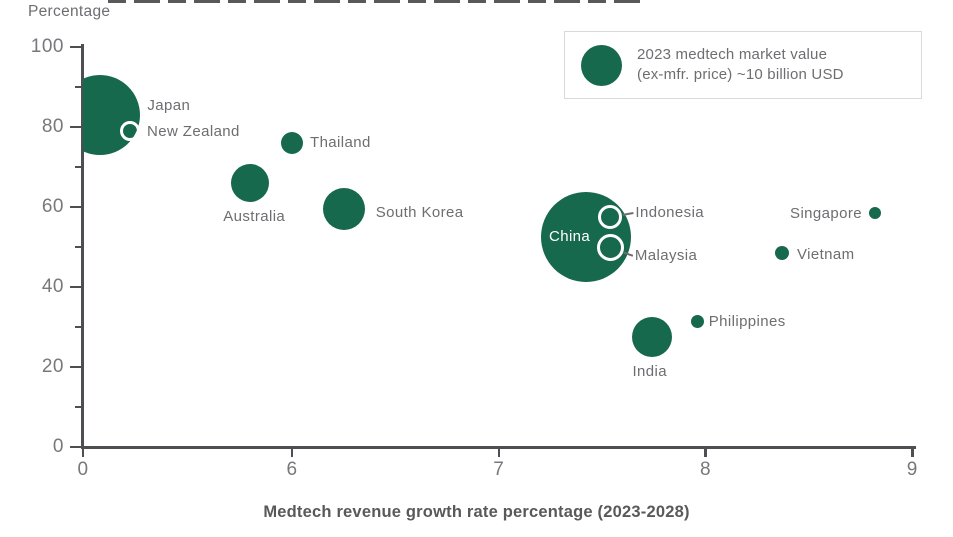  What do you see at coordinates (419, 212) in the screenshot?
I see `label-south-korea: South Korea` at bounding box center [419, 212].